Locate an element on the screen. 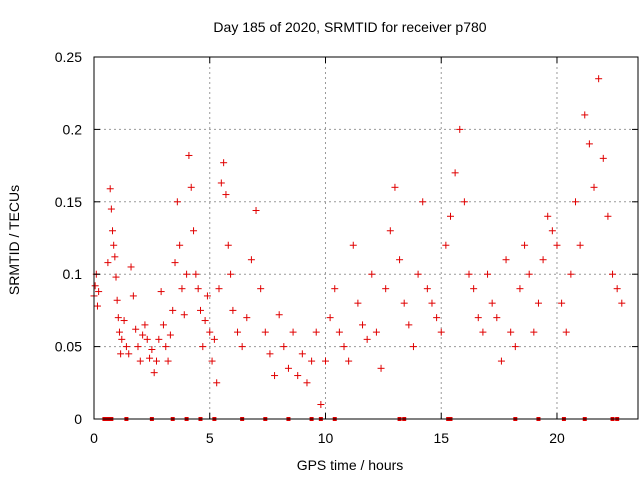 The image size is (640, 480). y-tick-label: 0 is located at coordinates (78, 419).